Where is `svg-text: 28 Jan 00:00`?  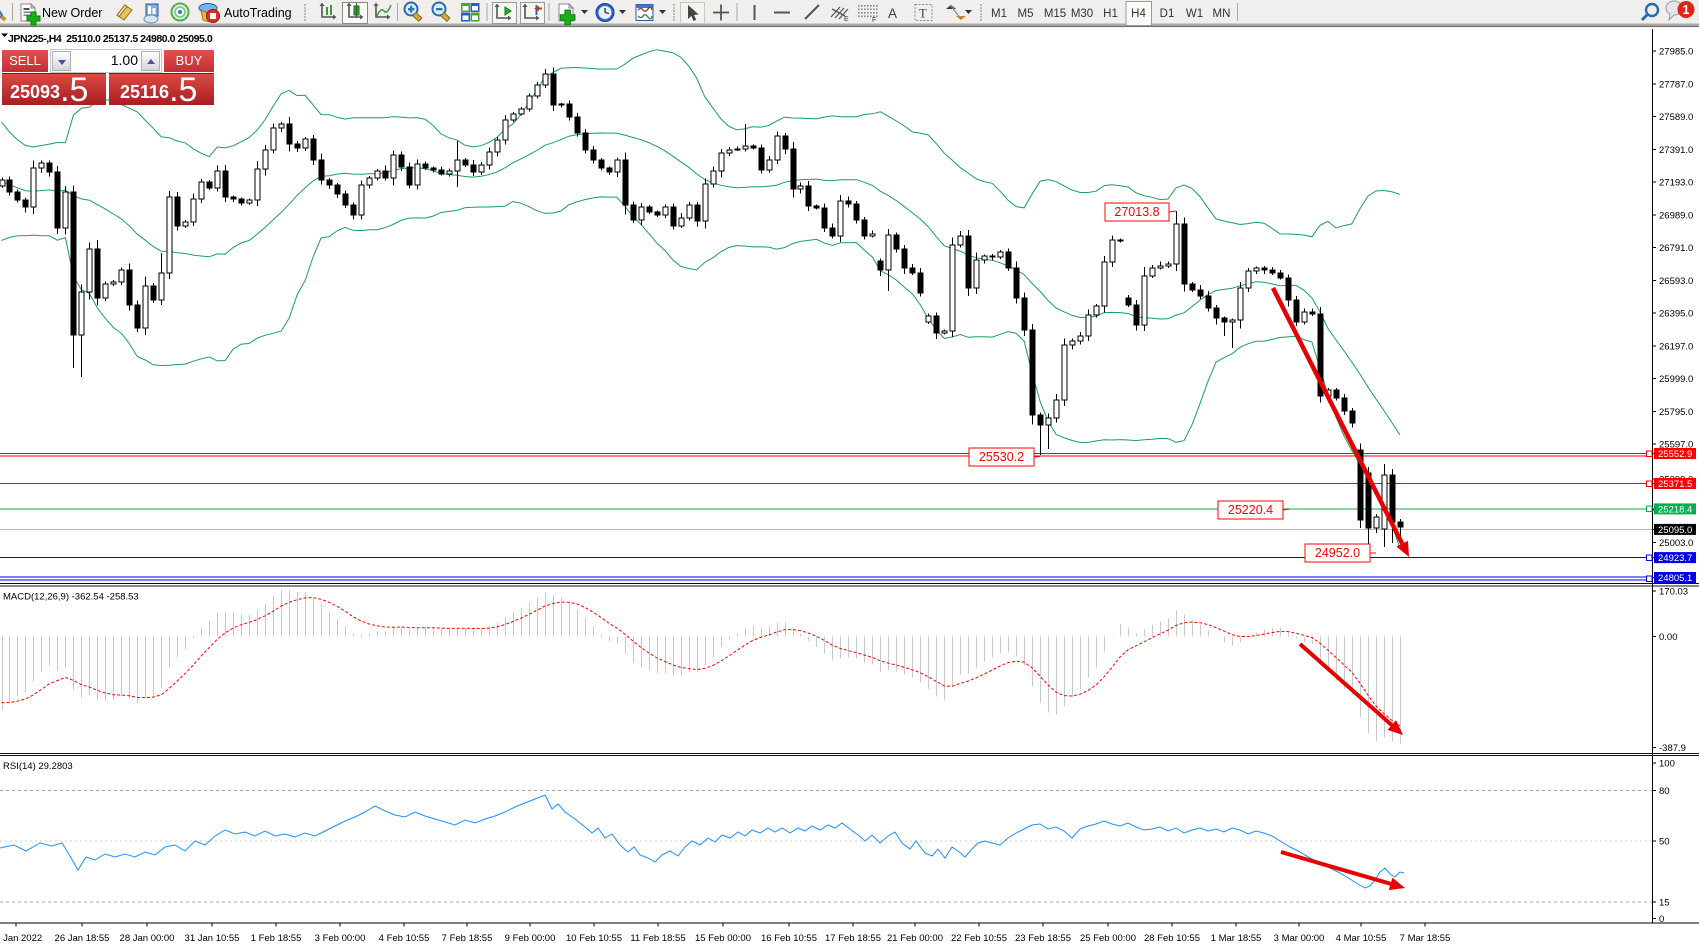 svg-text: 28 Jan 00:00 is located at coordinates (147, 938).